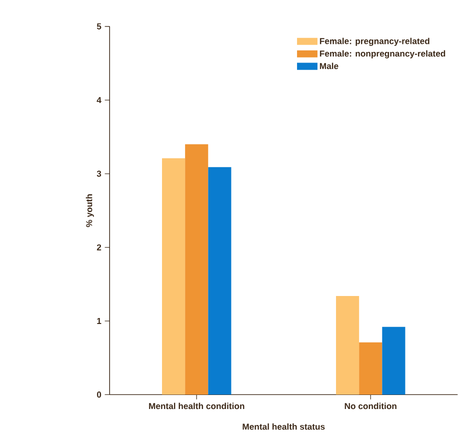 The width and height of the screenshot is (458, 440). What do you see at coordinates (99, 26) in the screenshot?
I see `y-tick-label: 5` at bounding box center [99, 26].